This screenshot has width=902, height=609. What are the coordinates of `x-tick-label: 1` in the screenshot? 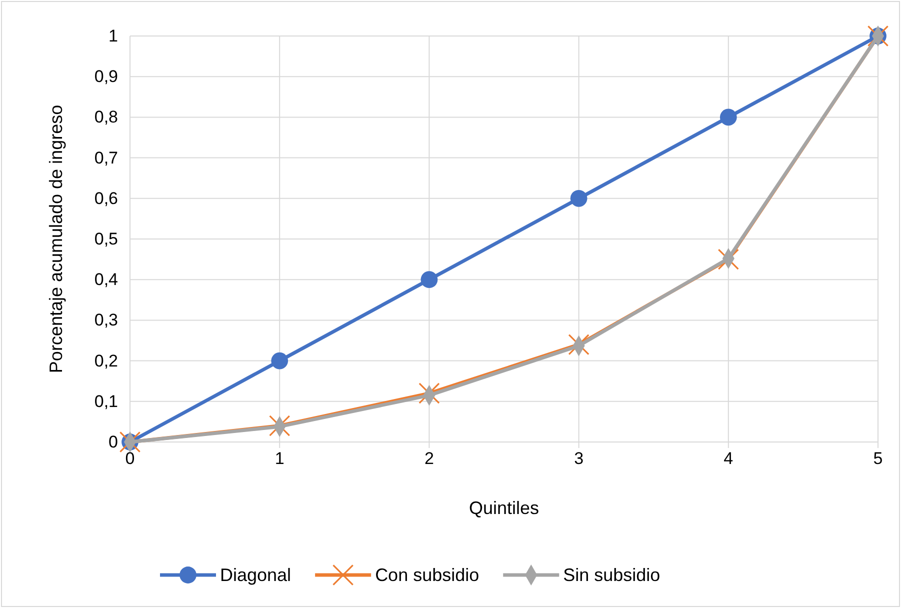 It's located at (279, 458).